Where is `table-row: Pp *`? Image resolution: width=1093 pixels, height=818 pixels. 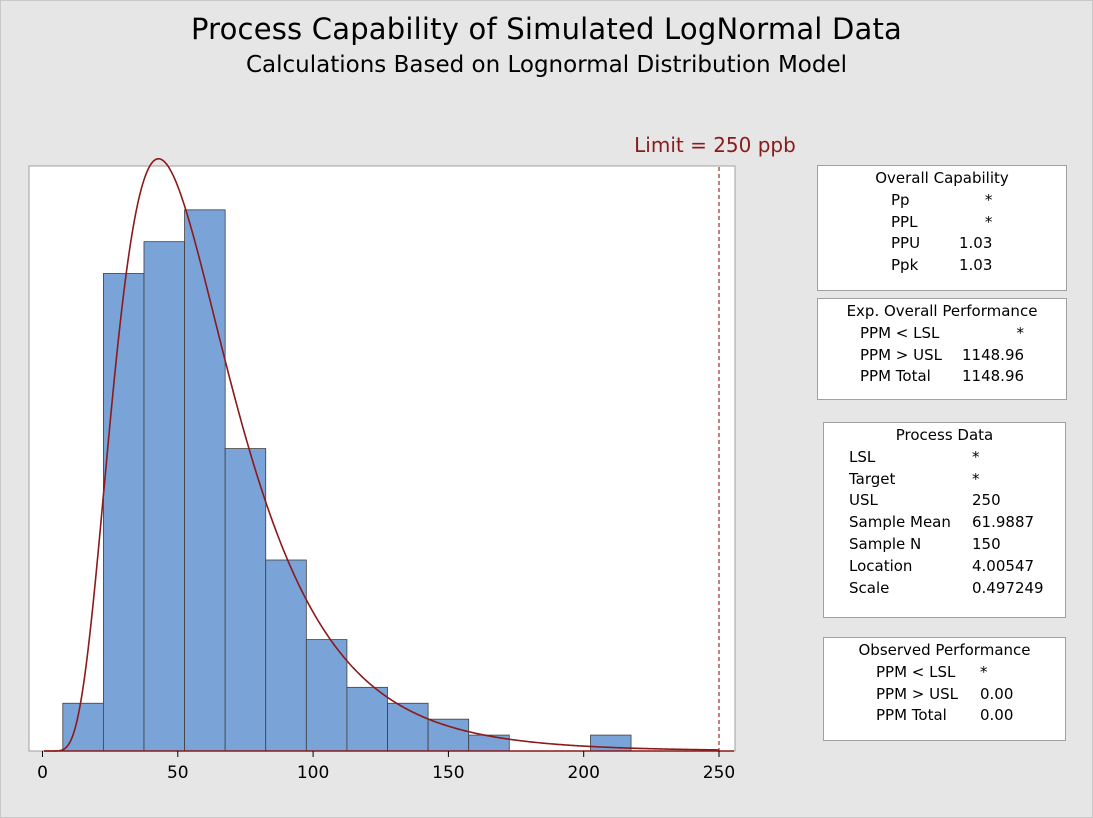 table-row: Pp * is located at coordinates (941, 201).